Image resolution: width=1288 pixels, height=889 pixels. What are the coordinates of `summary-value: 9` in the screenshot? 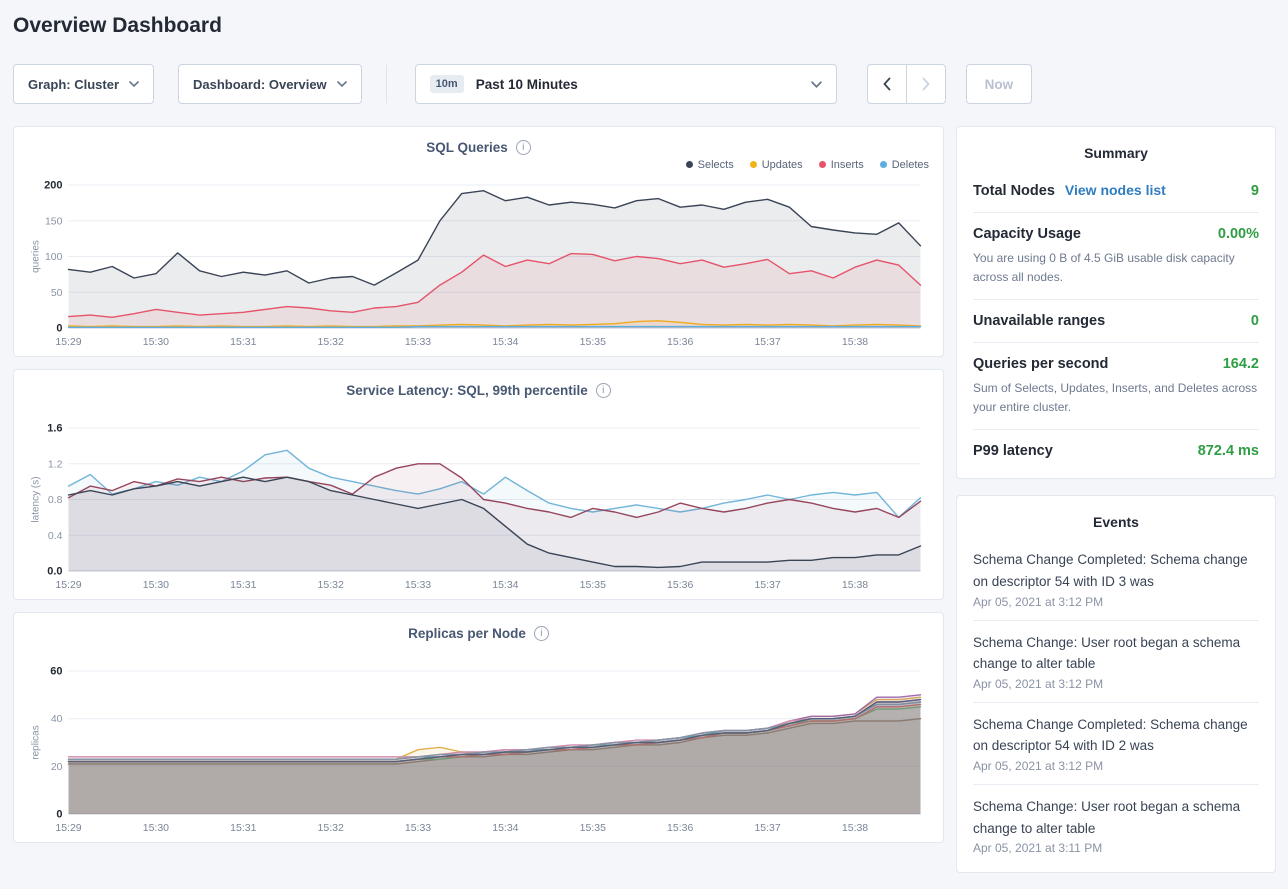 It's located at (1254, 191).